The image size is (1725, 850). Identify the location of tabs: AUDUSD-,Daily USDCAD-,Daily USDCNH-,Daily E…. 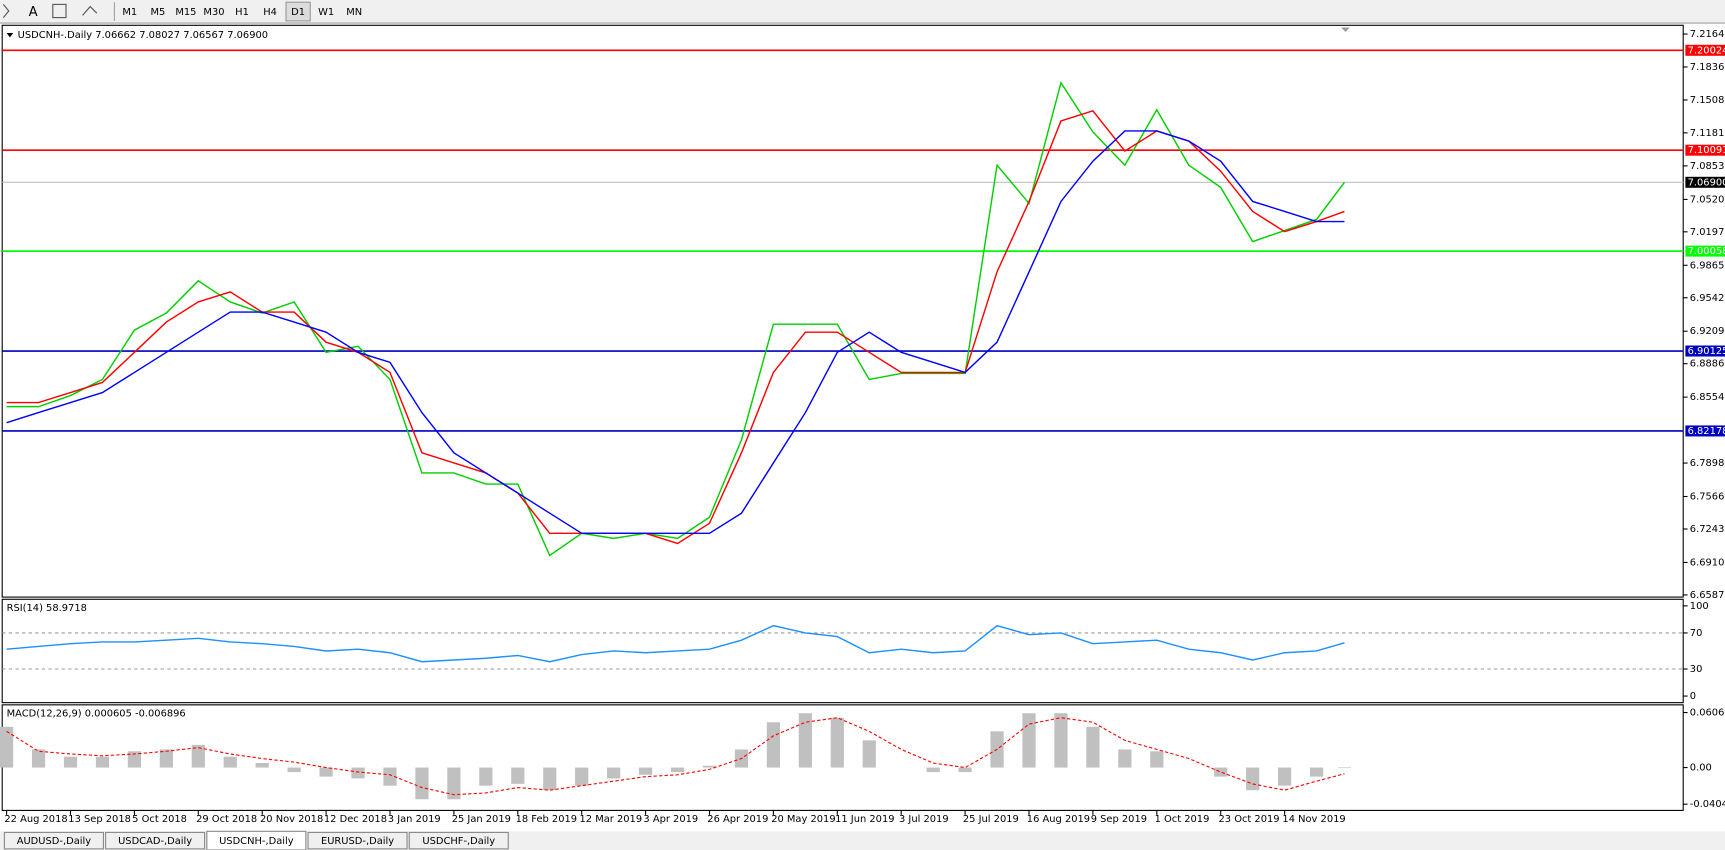
(256, 840).